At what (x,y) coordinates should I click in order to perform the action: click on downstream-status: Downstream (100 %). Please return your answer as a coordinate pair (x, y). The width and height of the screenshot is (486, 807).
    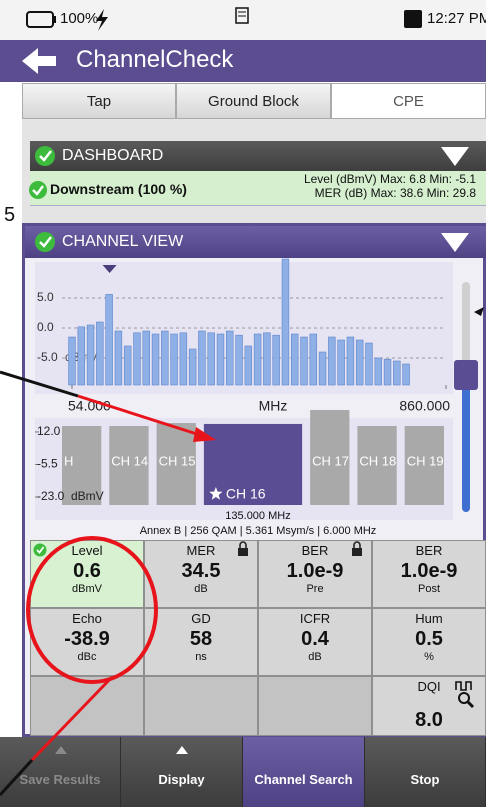
    Looking at the image, I should click on (118, 189).